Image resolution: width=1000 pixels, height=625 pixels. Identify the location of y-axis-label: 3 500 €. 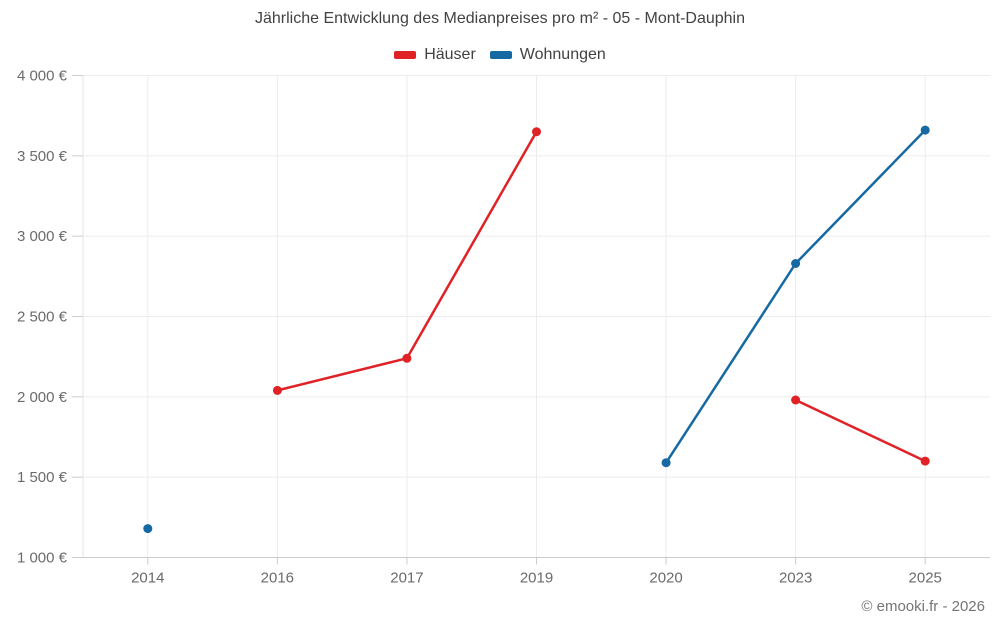
(42, 156).